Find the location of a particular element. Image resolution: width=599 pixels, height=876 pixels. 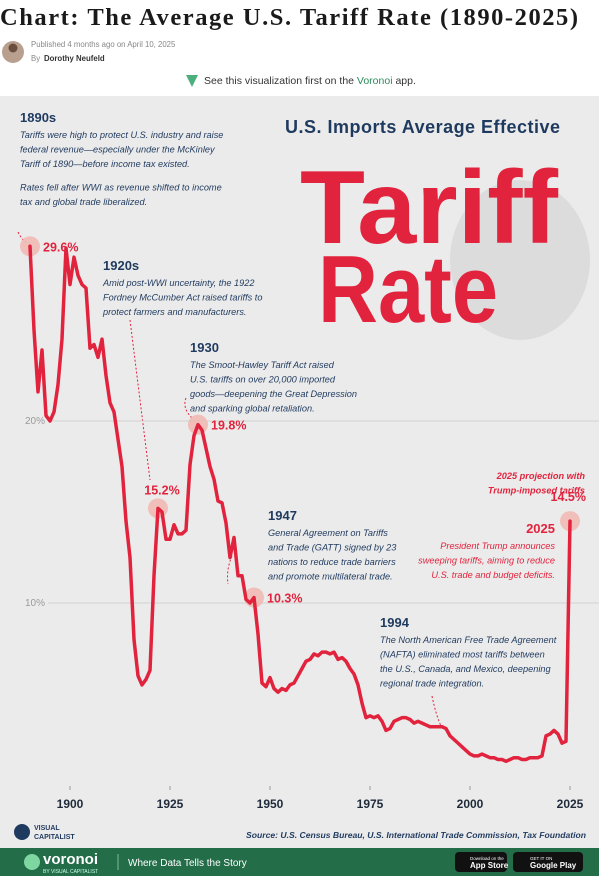

annotation-text: (NAFTA) eliminated most tariffs between is located at coordinates (462, 655).